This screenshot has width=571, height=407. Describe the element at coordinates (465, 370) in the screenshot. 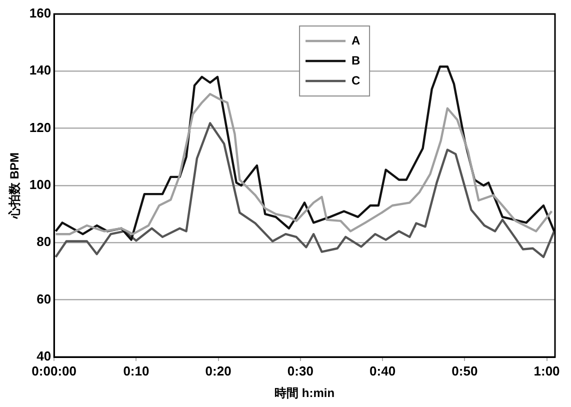

I see `x-tick-label: 0:50` at that location.